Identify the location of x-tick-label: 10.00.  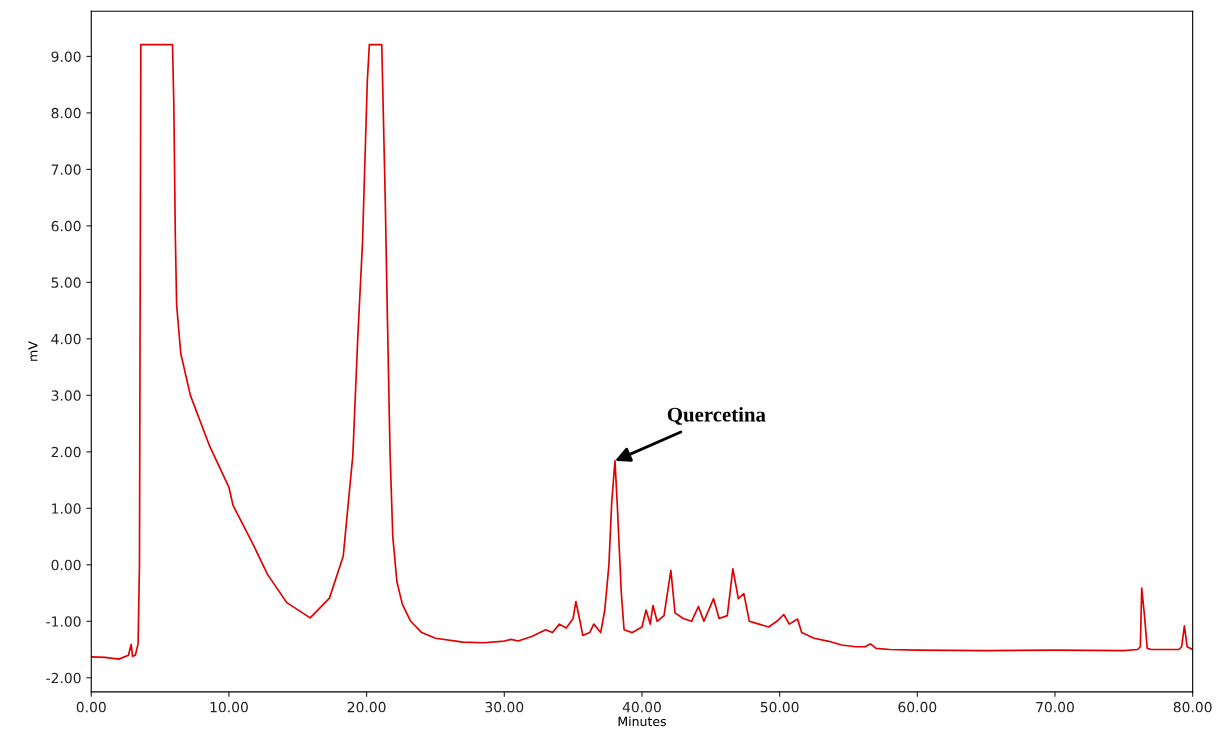
(229, 707).